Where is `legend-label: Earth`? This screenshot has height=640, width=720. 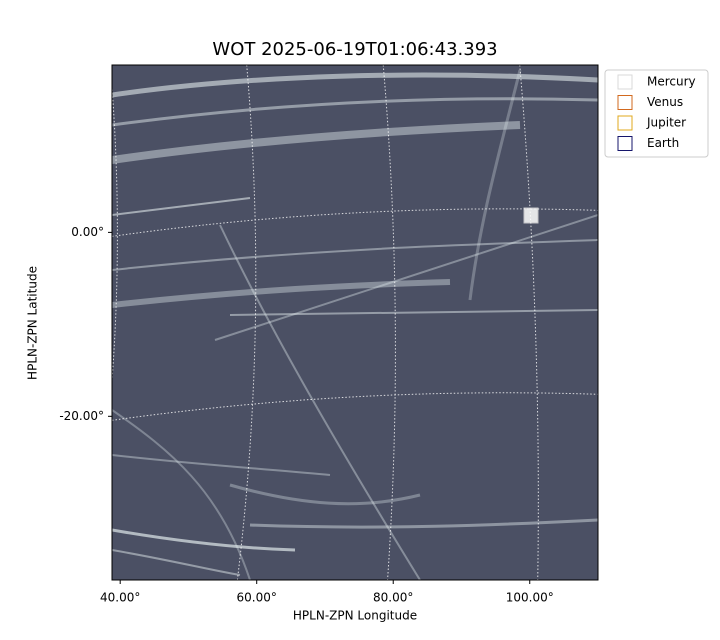
legend-label: Earth is located at coordinates (663, 143).